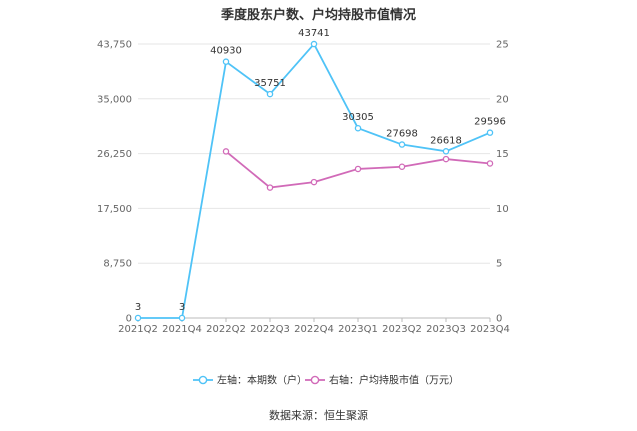 This screenshot has width=637, height=431. What do you see at coordinates (270, 329) in the screenshot?
I see `x-tick-label: 2022Q3` at bounding box center [270, 329].